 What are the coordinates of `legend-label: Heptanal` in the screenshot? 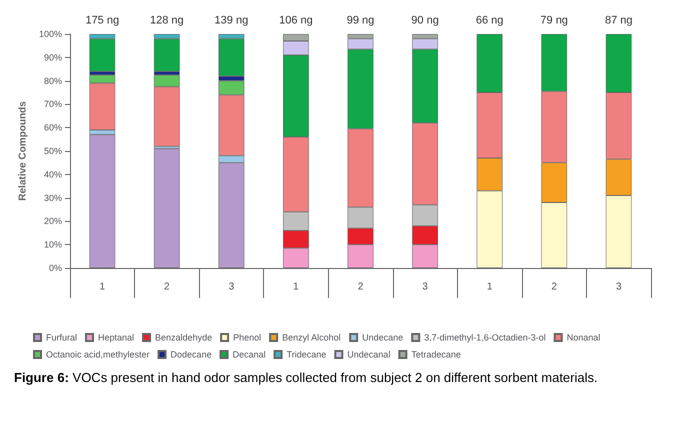 It's located at (116, 337).